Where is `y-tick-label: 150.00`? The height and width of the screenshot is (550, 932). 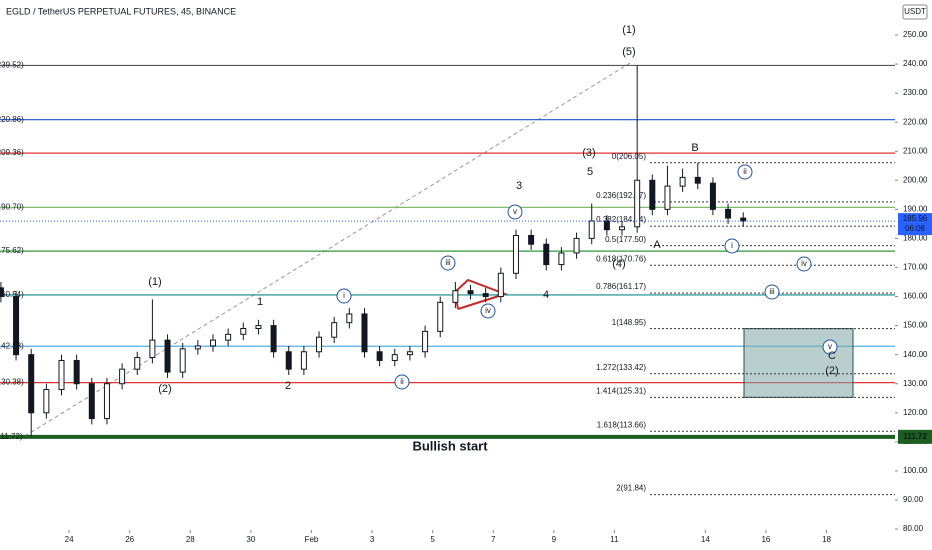 y-tick-label: 150.00 is located at coordinates (915, 325).